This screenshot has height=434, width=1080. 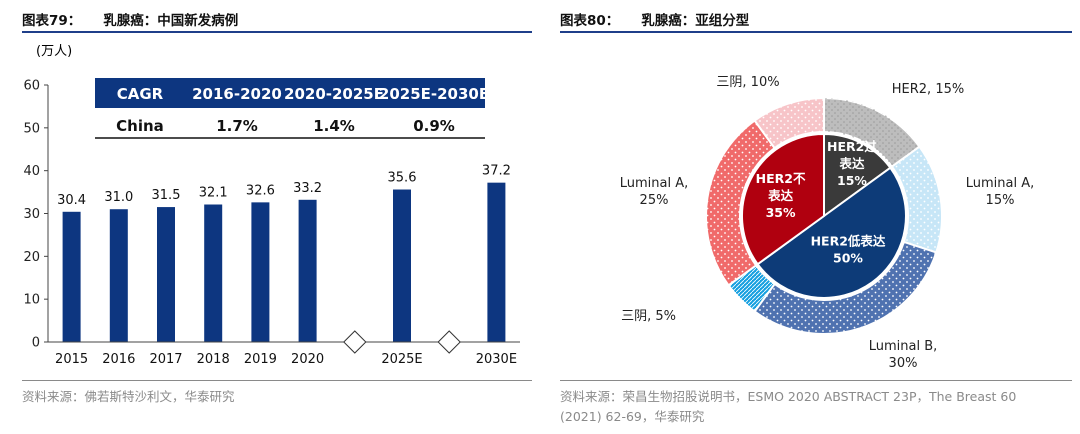 What do you see at coordinates (903, 355) in the screenshot?
I see `outer-segment-label: Luminal B, 30%` at bounding box center [903, 355].